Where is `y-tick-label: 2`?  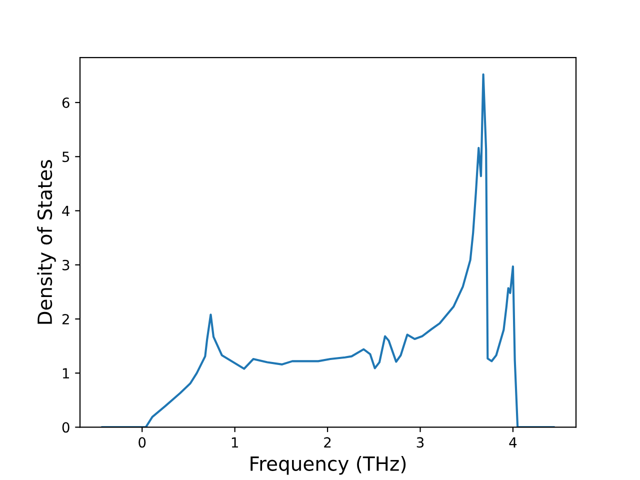 y-tick-label: 2 is located at coordinates (65, 319).